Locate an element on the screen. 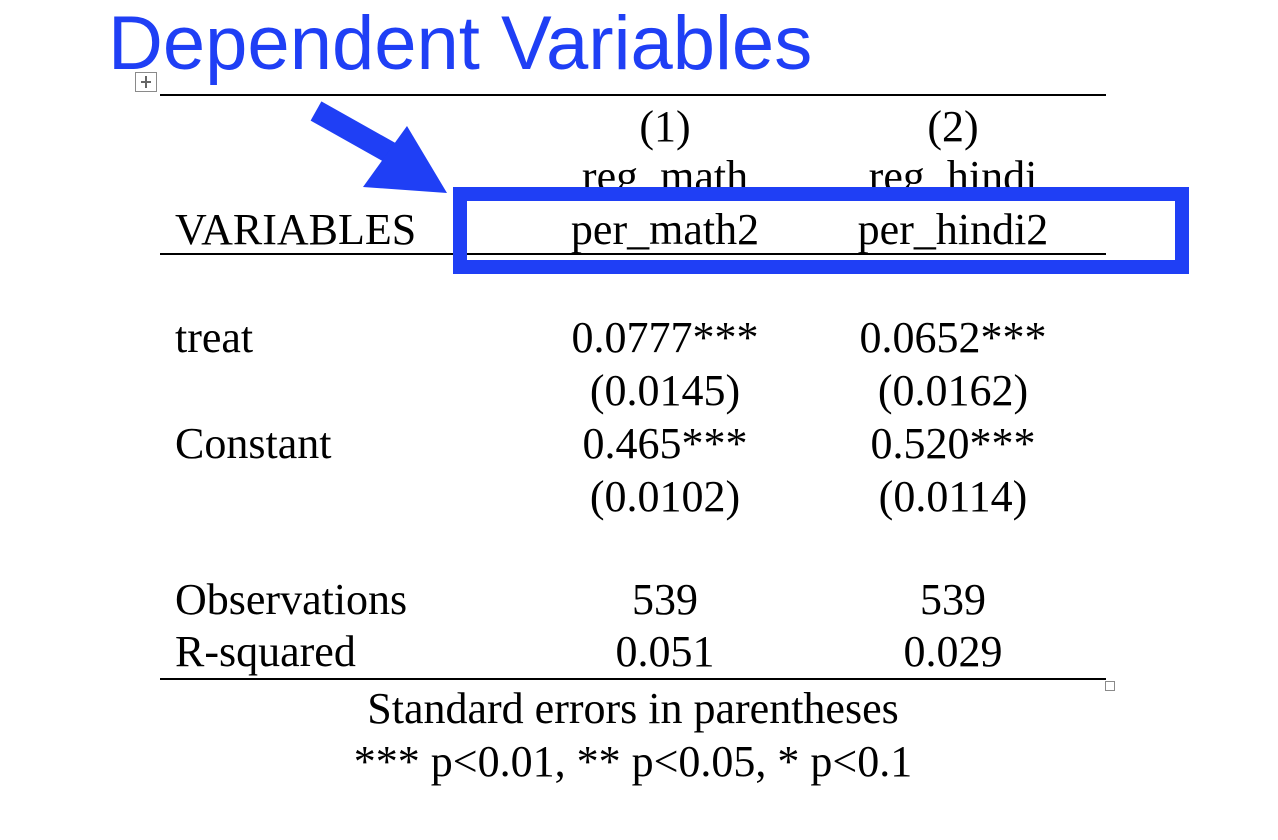 The height and width of the screenshot is (840, 1278). se-constant-2: (0.0114) is located at coordinates (953, 496).